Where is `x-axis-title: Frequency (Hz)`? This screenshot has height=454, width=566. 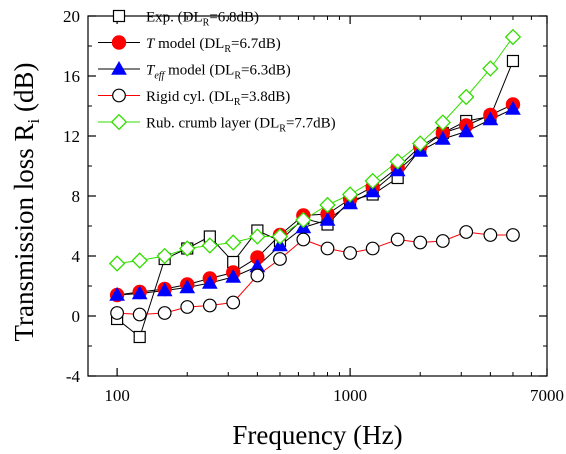
x-axis-title: Frequency (Hz) is located at coordinates (317, 435).